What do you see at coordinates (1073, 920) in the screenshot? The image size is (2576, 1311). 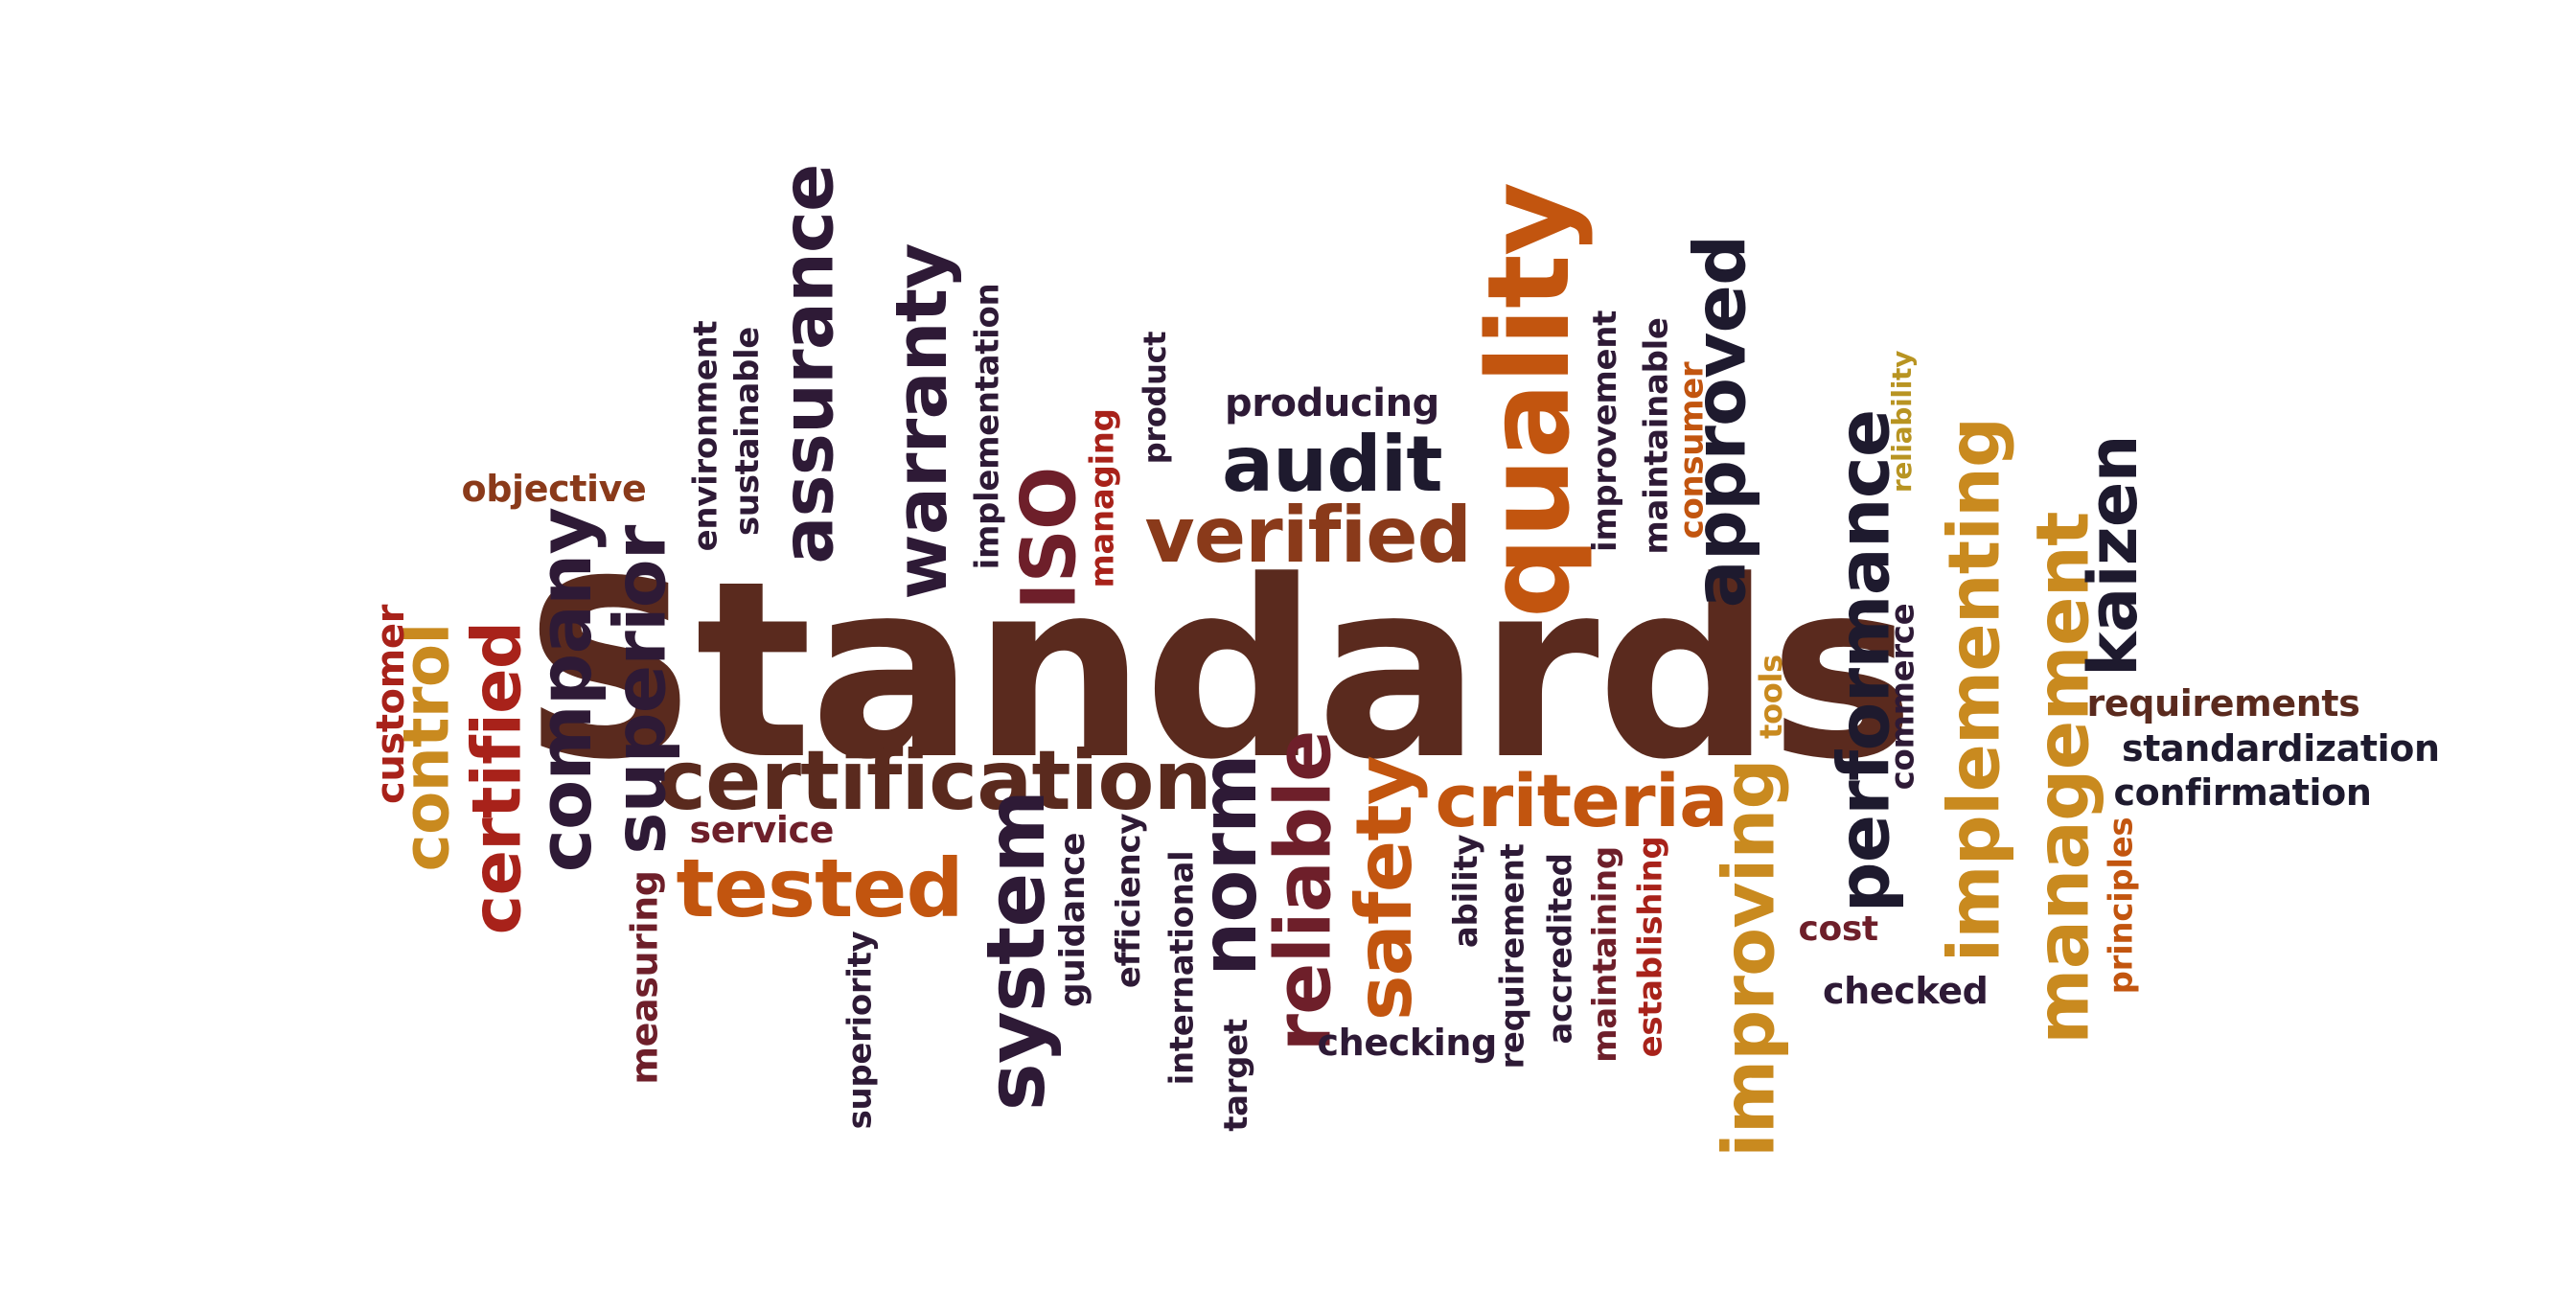 I see `word-guidance: guidance` at bounding box center [1073, 920].